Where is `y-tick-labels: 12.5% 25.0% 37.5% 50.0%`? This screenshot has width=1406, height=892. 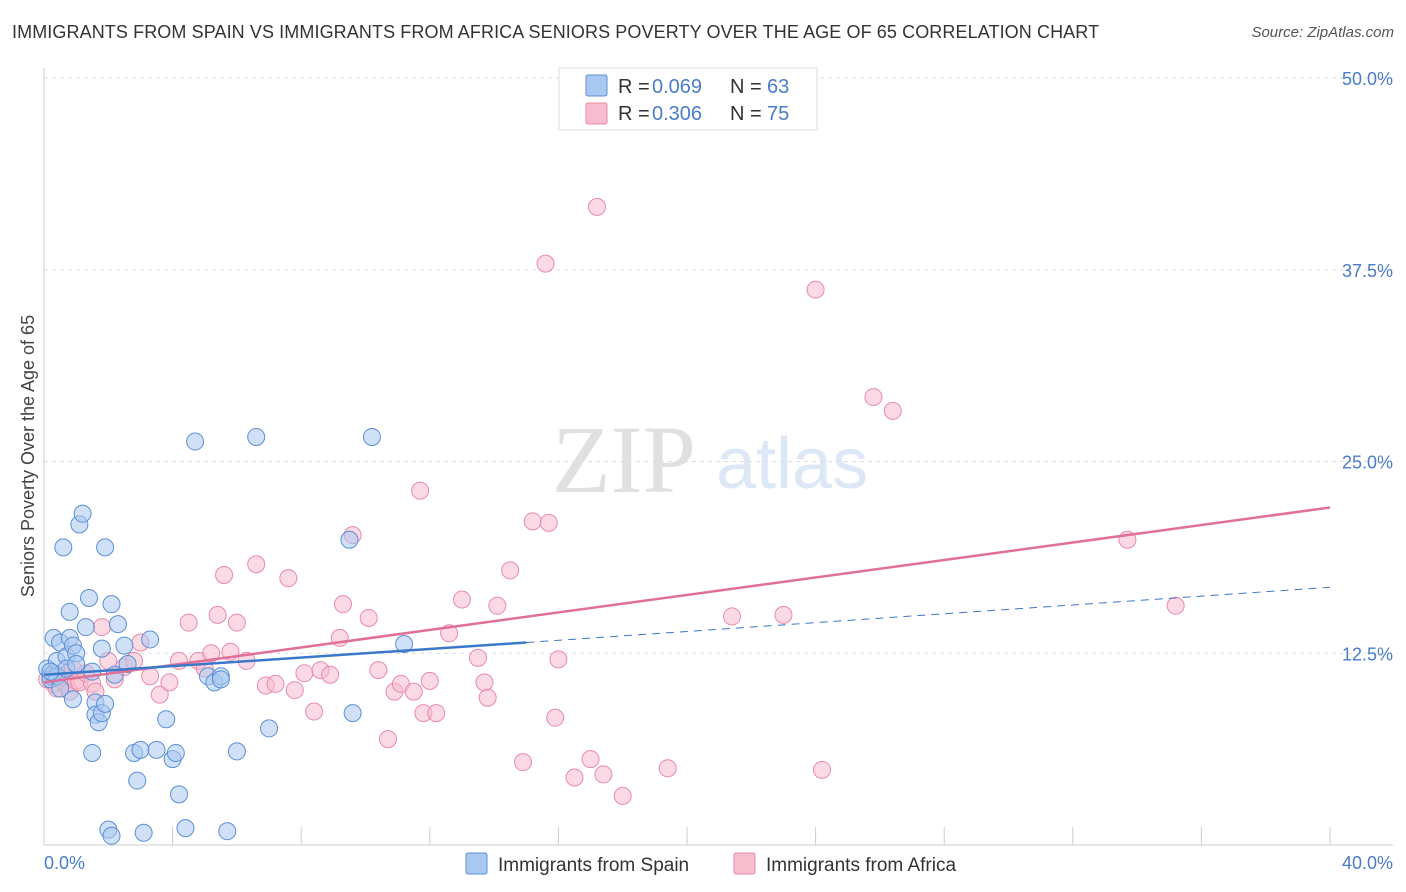 y-tick-labels: 12.5% 25.0% 37.5% 50.0% is located at coordinates (1367, 366).